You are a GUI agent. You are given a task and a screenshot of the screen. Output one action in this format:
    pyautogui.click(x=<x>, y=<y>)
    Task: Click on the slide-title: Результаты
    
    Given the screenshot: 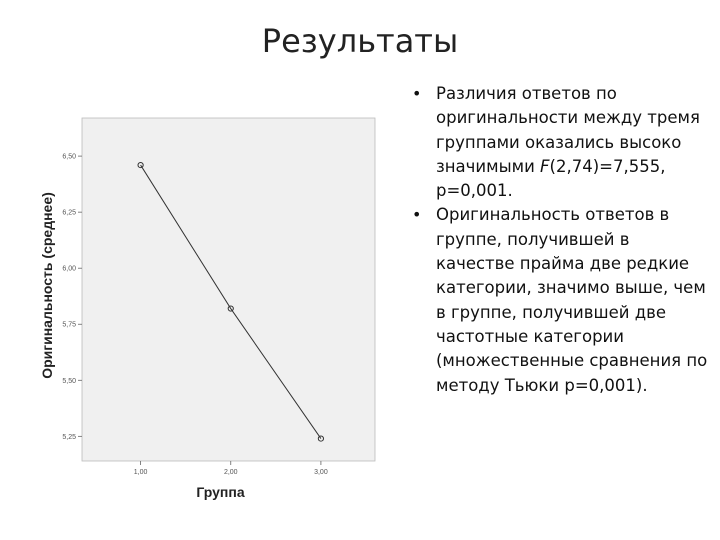 What is the action you would take?
    pyautogui.click(x=360, y=41)
    